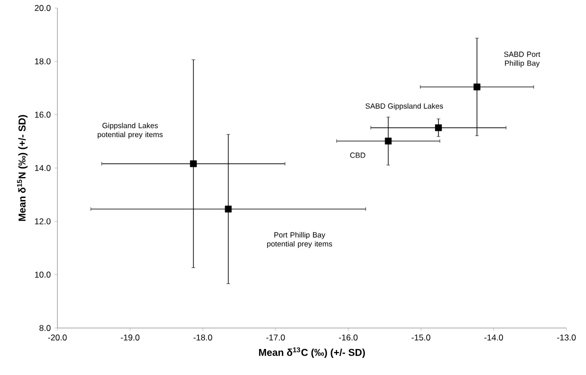  Describe the element at coordinates (43, 61) in the screenshot. I see `y-tick-label: 18.0` at that location.